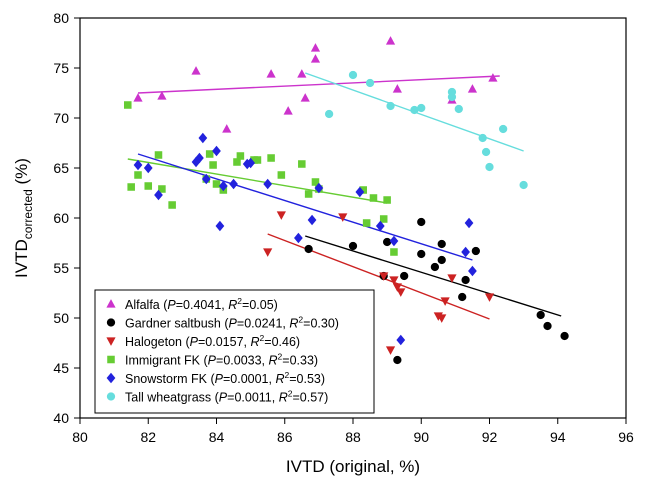 This screenshot has width=663, height=487. Describe the element at coordinates (111, 378) in the screenshot. I see `legend-marker-snowstorm-fk` at that location.